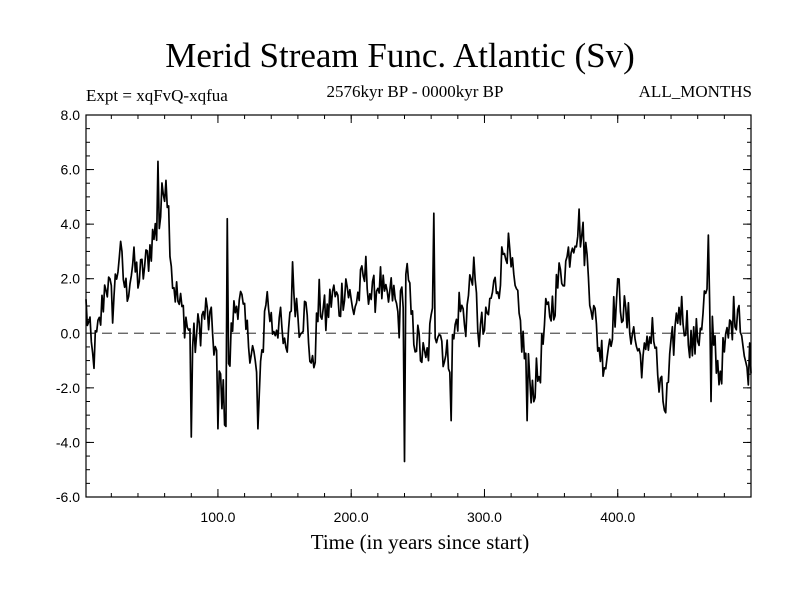 The height and width of the screenshot is (600, 800). What do you see at coordinates (400, 55) in the screenshot?
I see `chart-title: Merid Stream Func. Atlantic (Sv)` at bounding box center [400, 55].